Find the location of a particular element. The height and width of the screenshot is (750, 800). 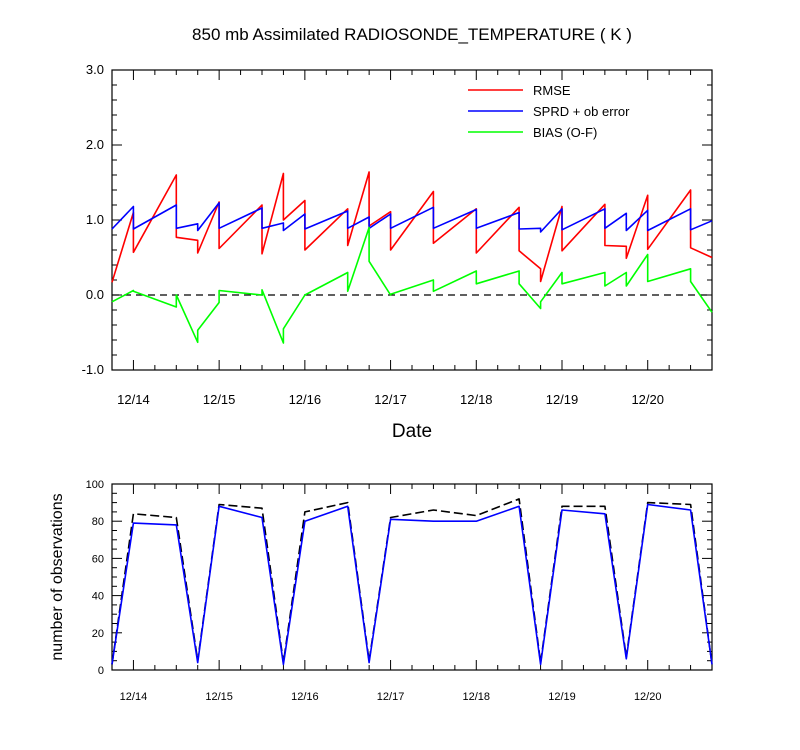

y-tick-label: 0.0 is located at coordinates (95, 294).